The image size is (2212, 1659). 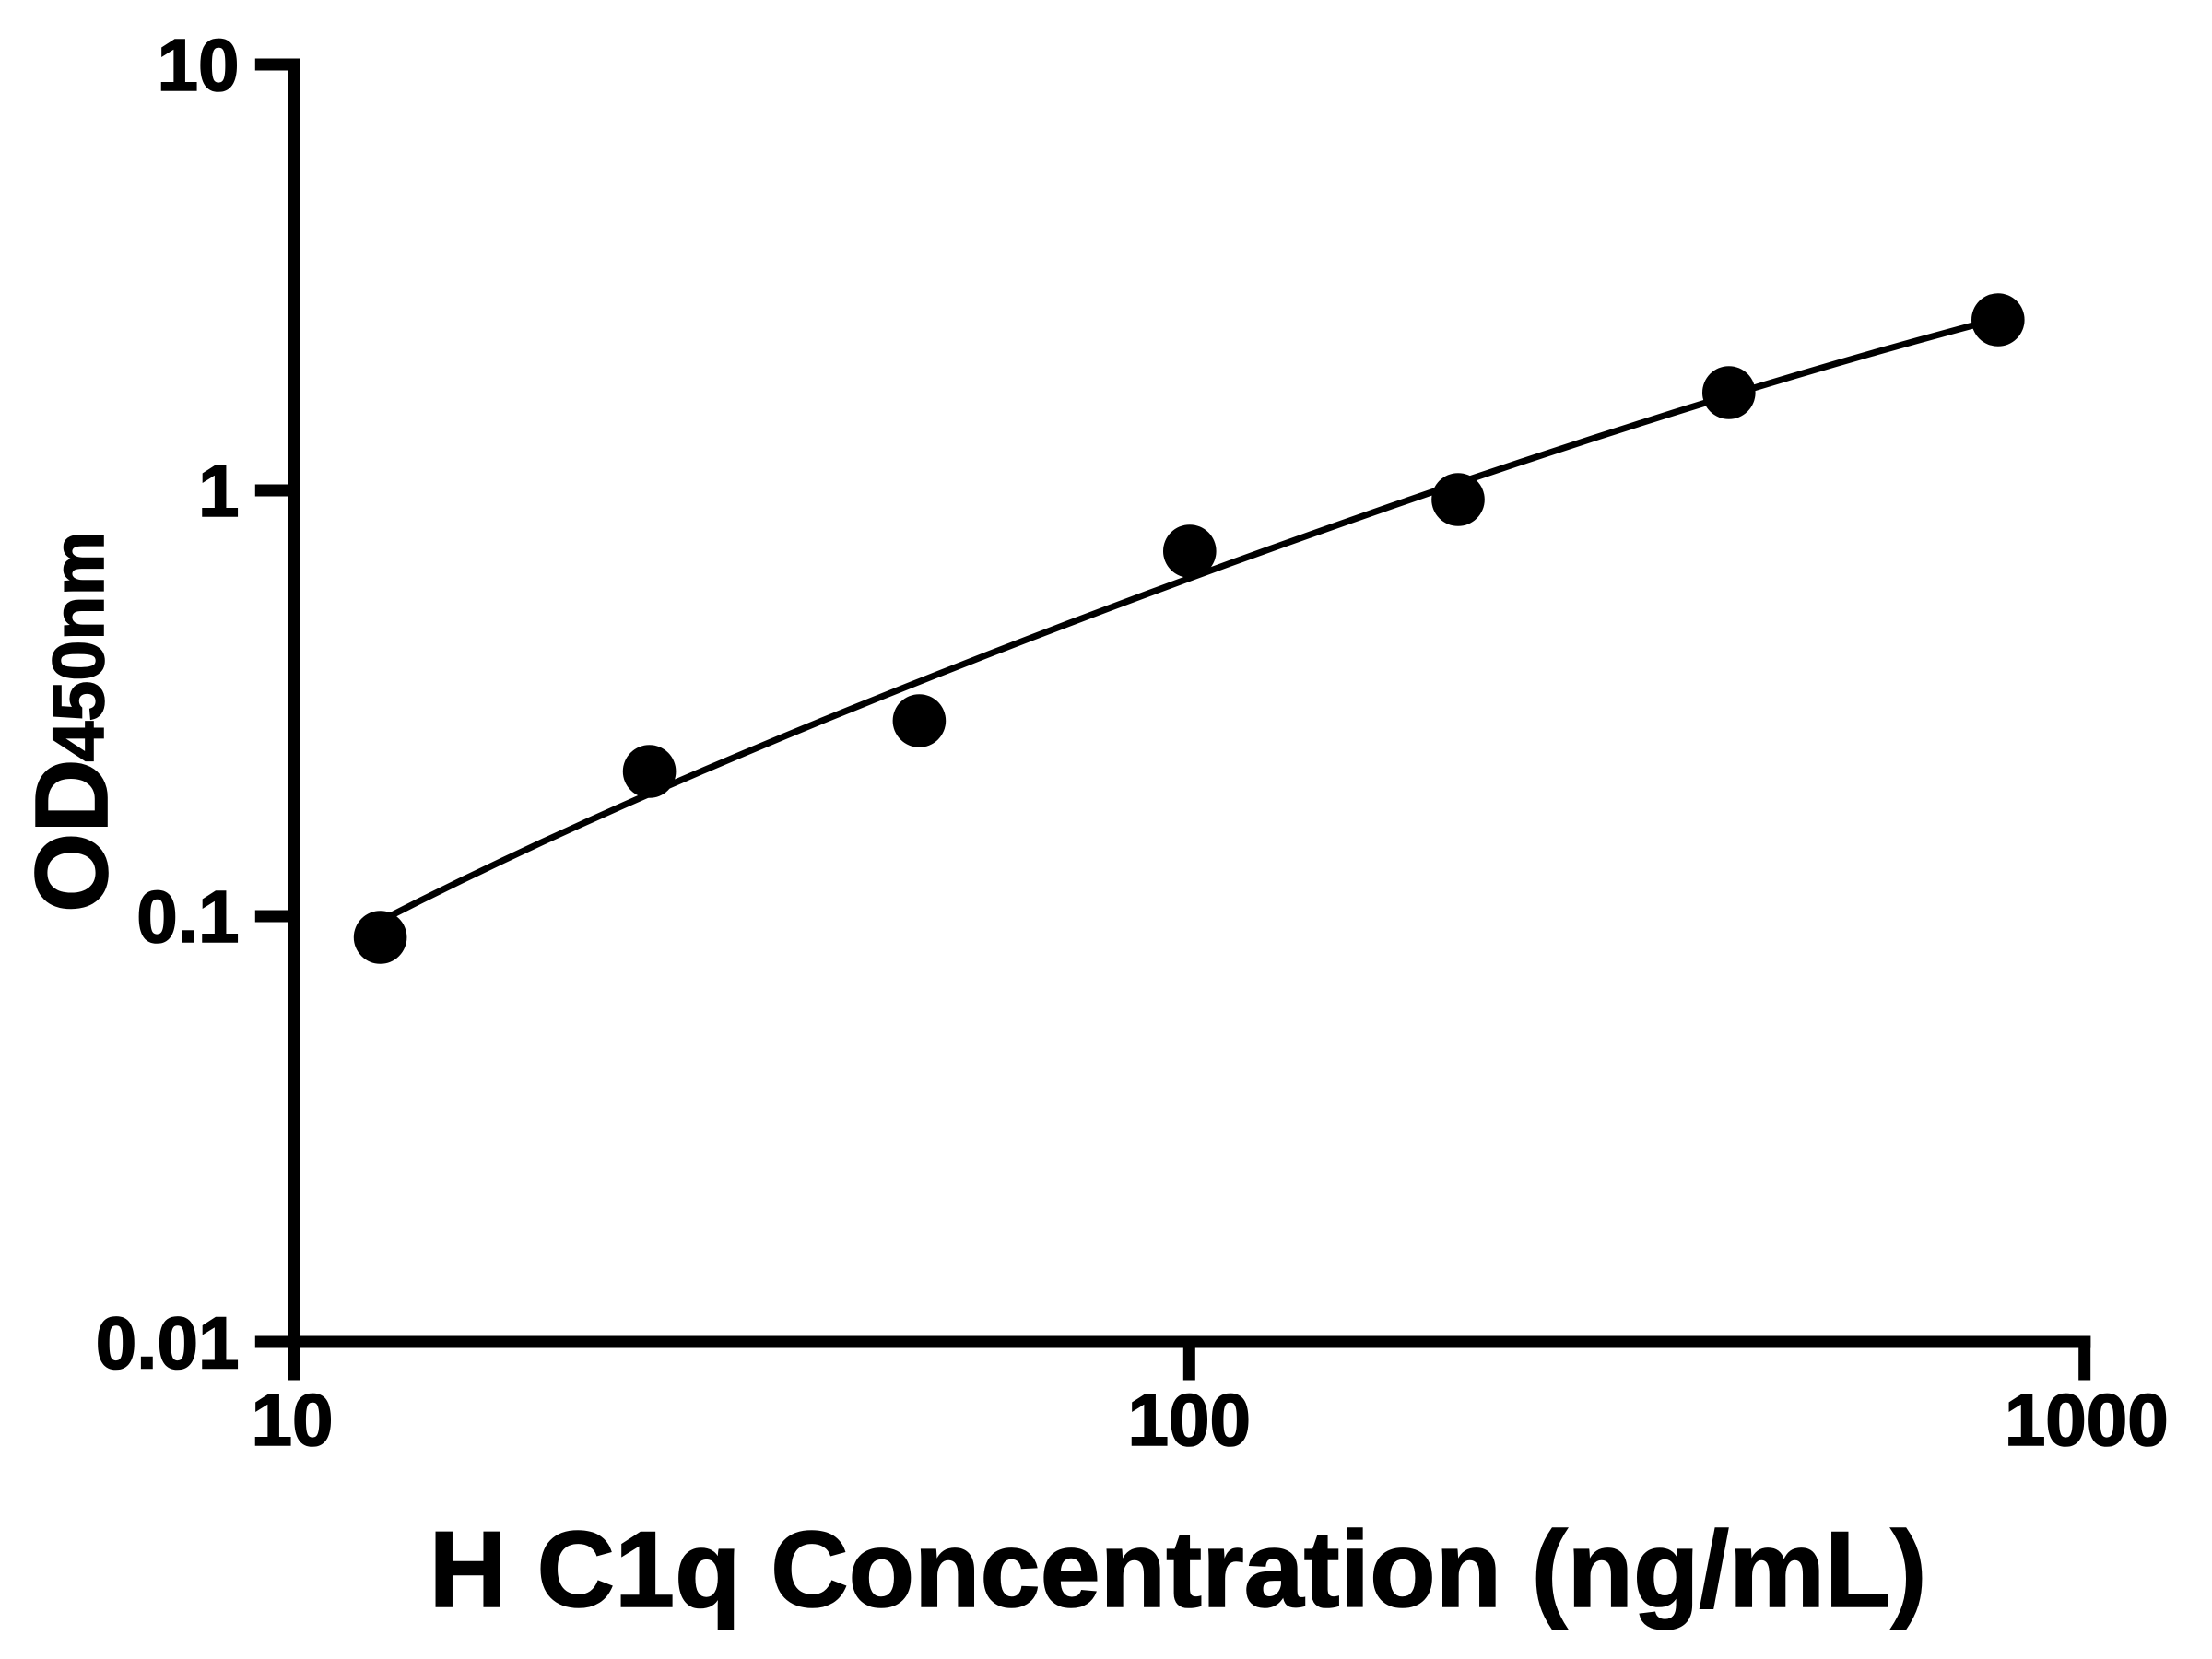 What do you see at coordinates (219, 491) in the screenshot?
I see `svg-text: 1` at bounding box center [219, 491].